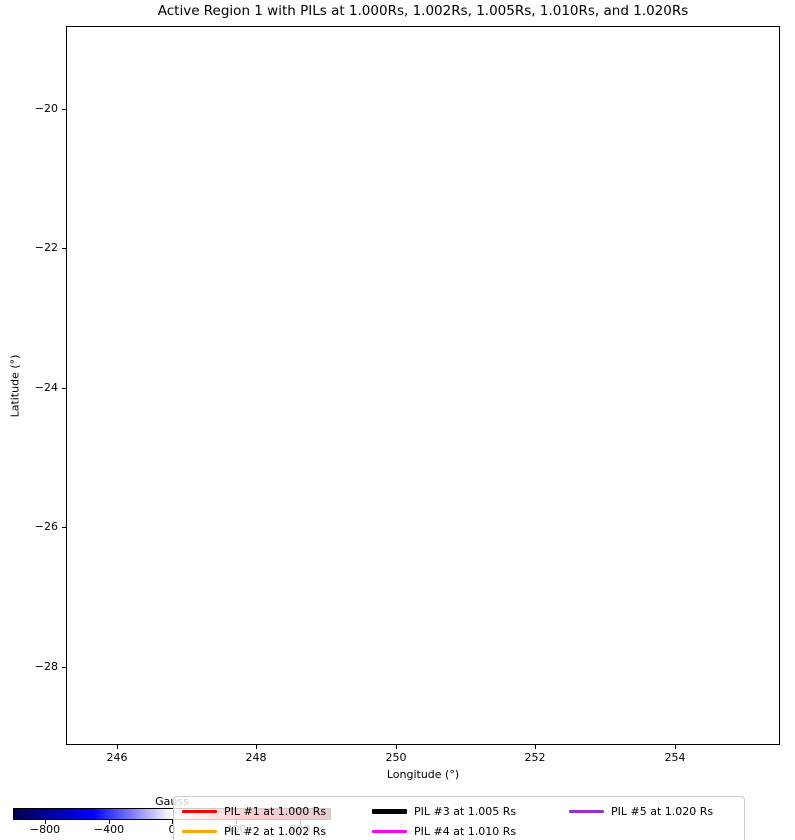  Describe the element at coordinates (172, 829) in the screenshot. I see `colorbar-tick-label: 0` at that location.